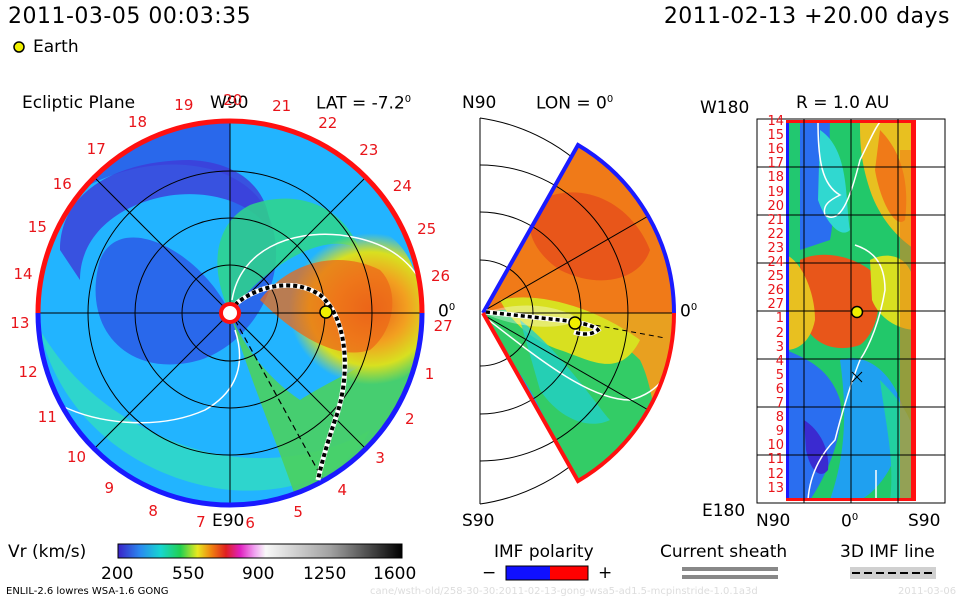 Image resolution: width=960 pixels, height=600 pixels. Describe the element at coordinates (775, 262) in the screenshot. I see `right-y-label: 24` at that location.